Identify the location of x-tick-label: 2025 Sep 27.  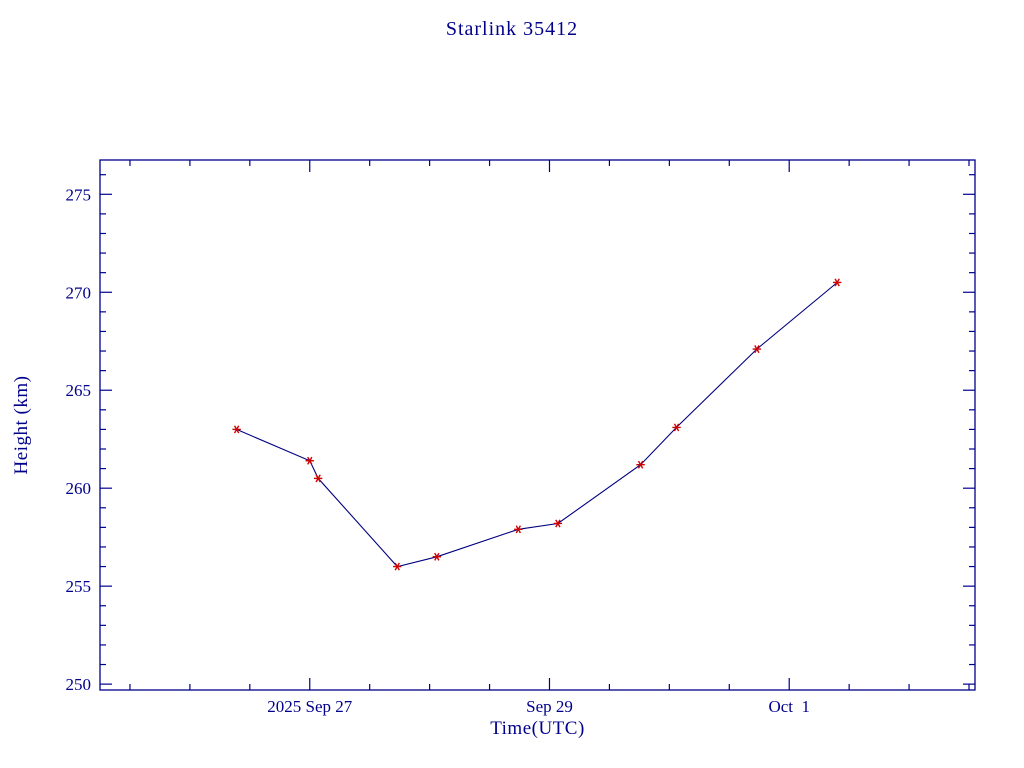
(310, 706).